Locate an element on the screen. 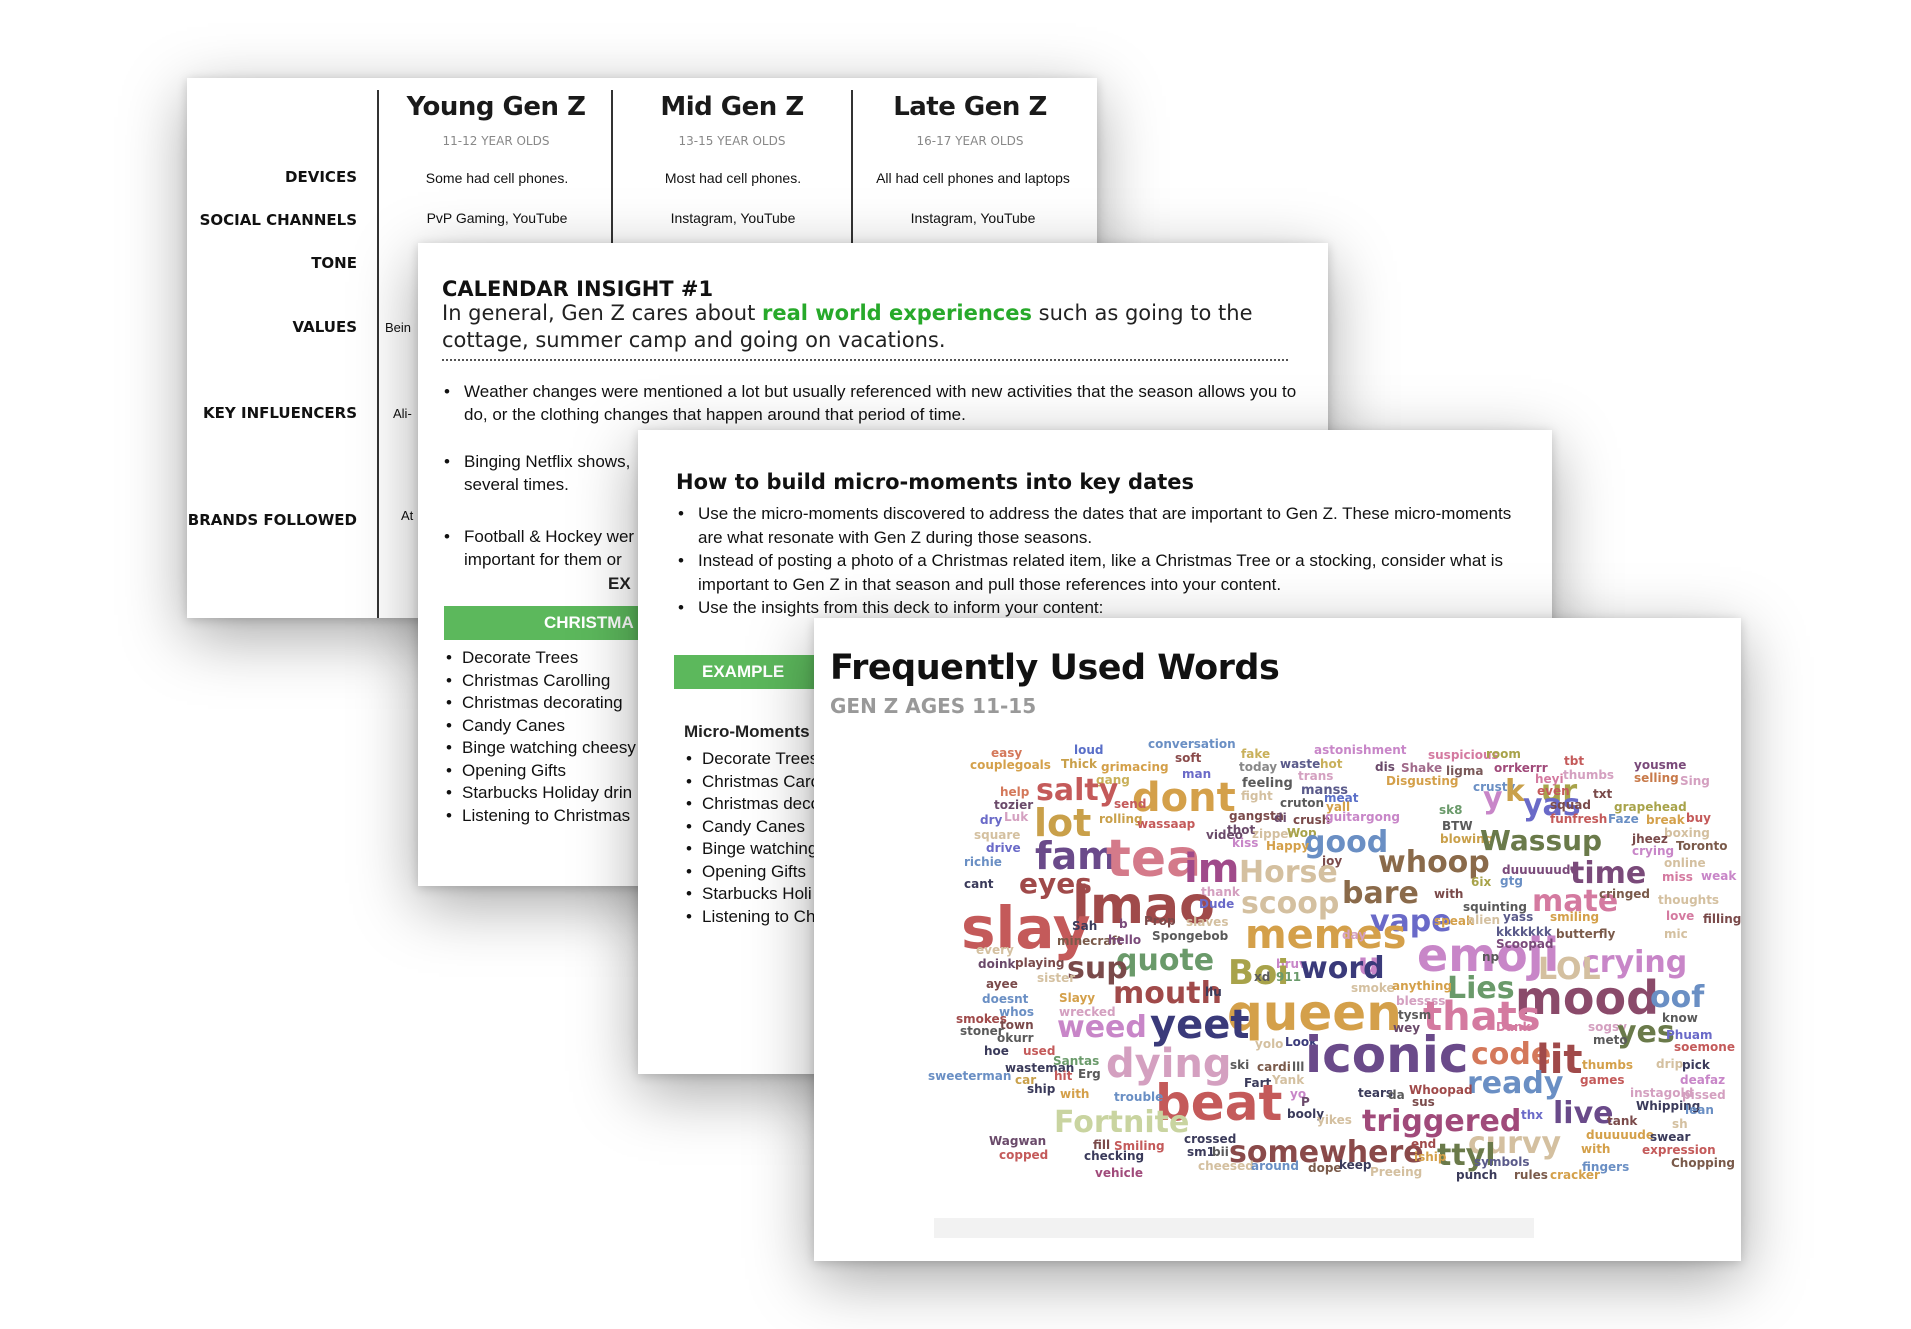 This screenshot has height=1329, width=1911. cloud-word: around is located at coordinates (1275, 1166).